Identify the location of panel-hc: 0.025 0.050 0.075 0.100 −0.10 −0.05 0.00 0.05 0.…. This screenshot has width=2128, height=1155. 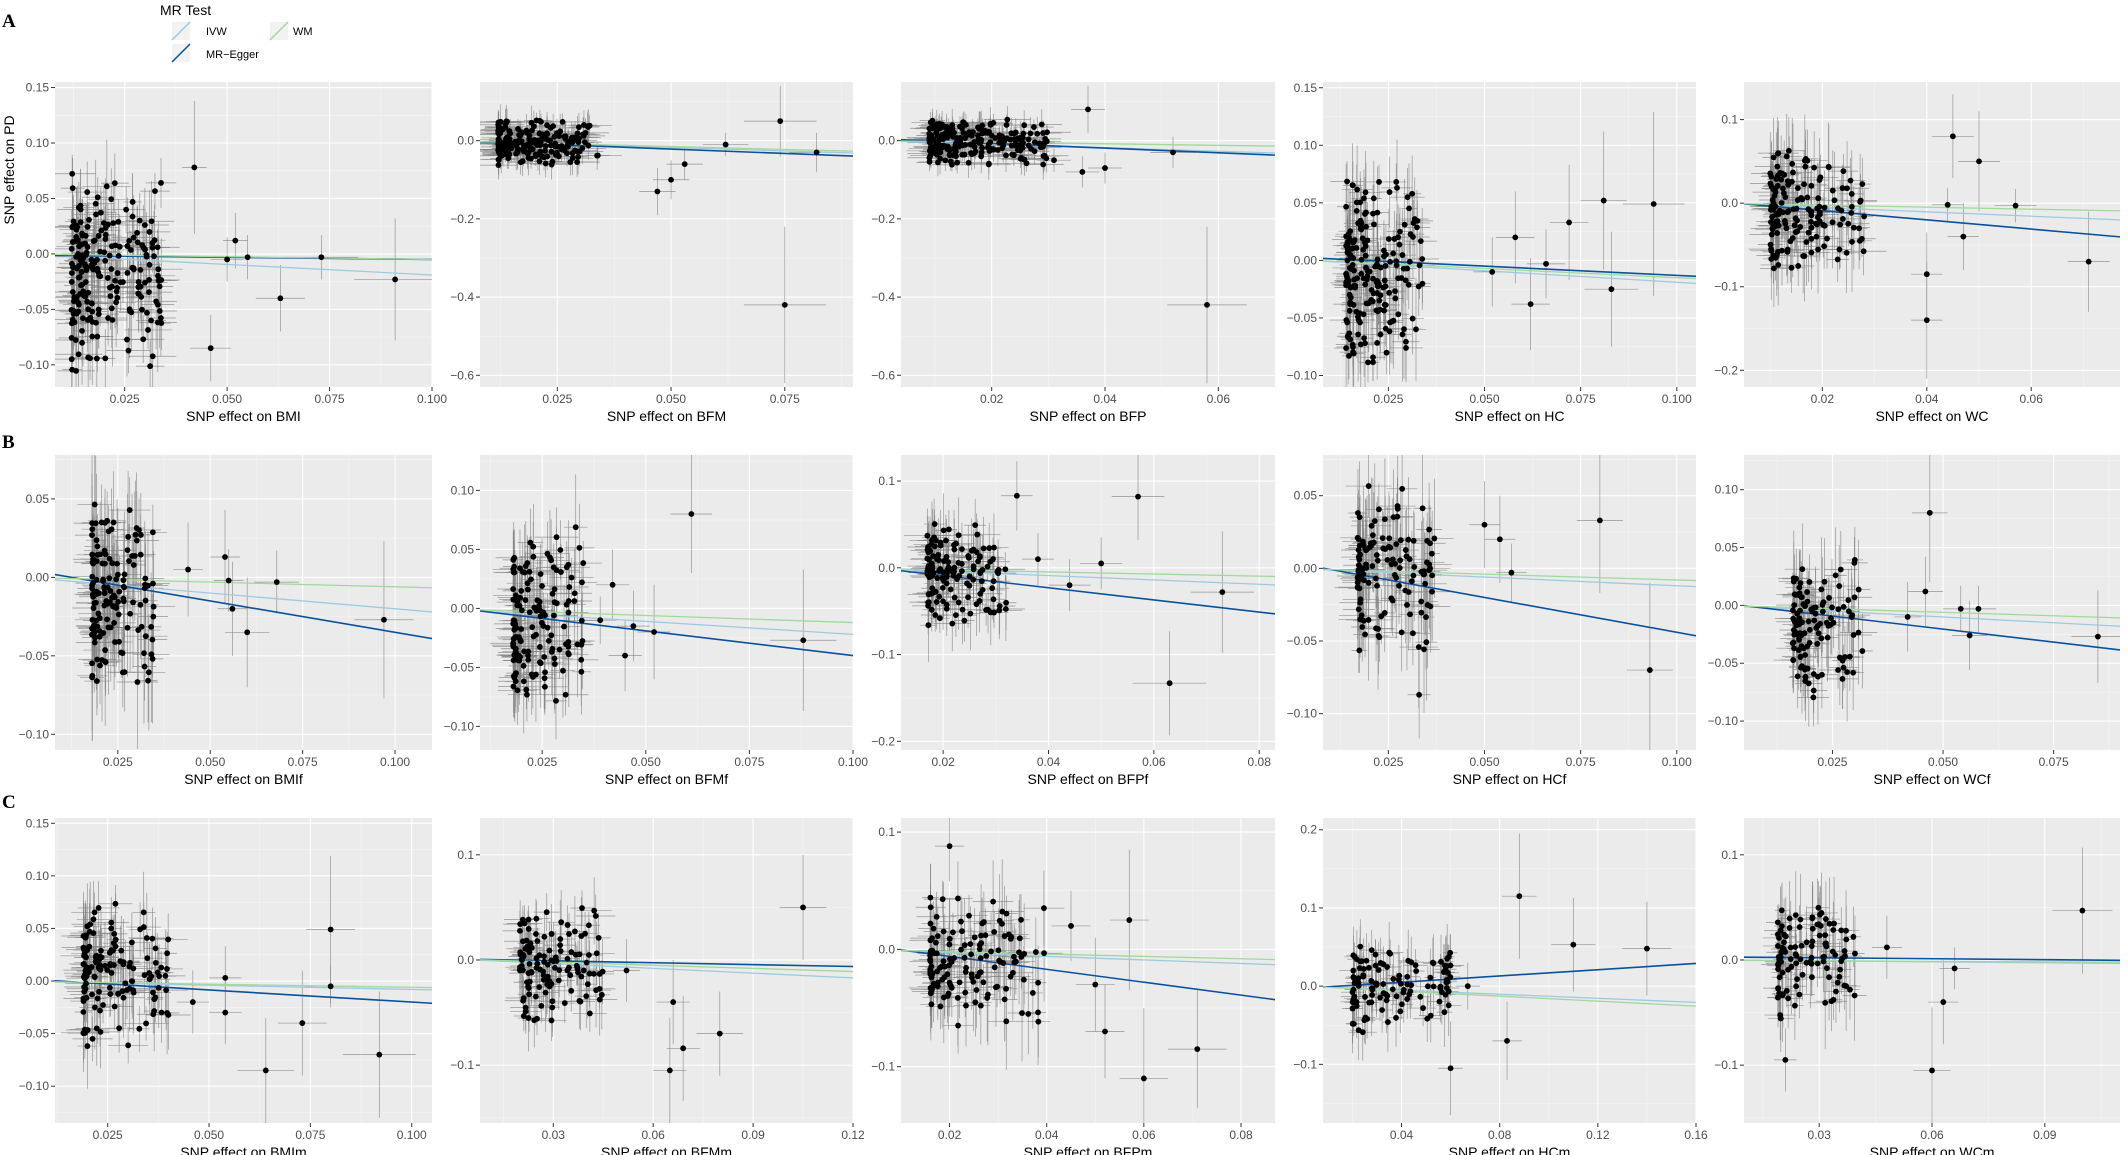
(1491, 252).